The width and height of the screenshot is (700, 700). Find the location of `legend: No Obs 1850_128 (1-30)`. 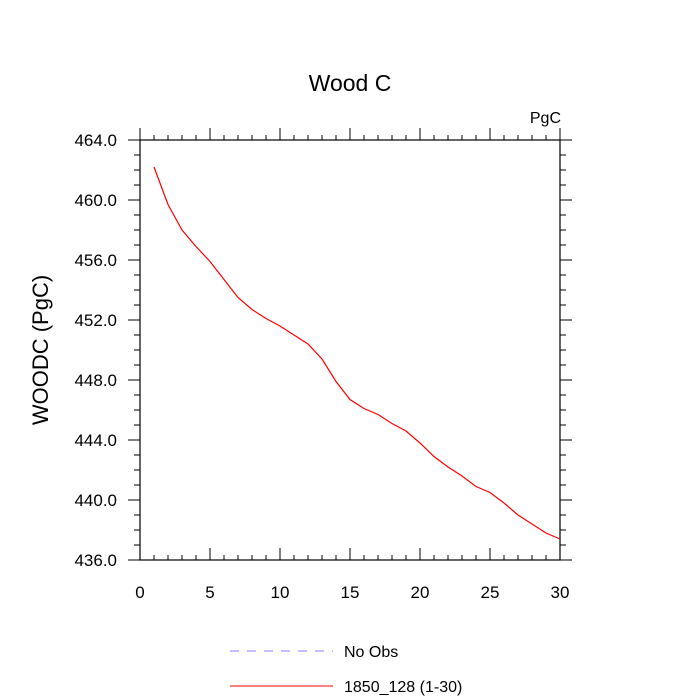

legend: No Obs 1850_128 (1-30) is located at coordinates (346, 670).